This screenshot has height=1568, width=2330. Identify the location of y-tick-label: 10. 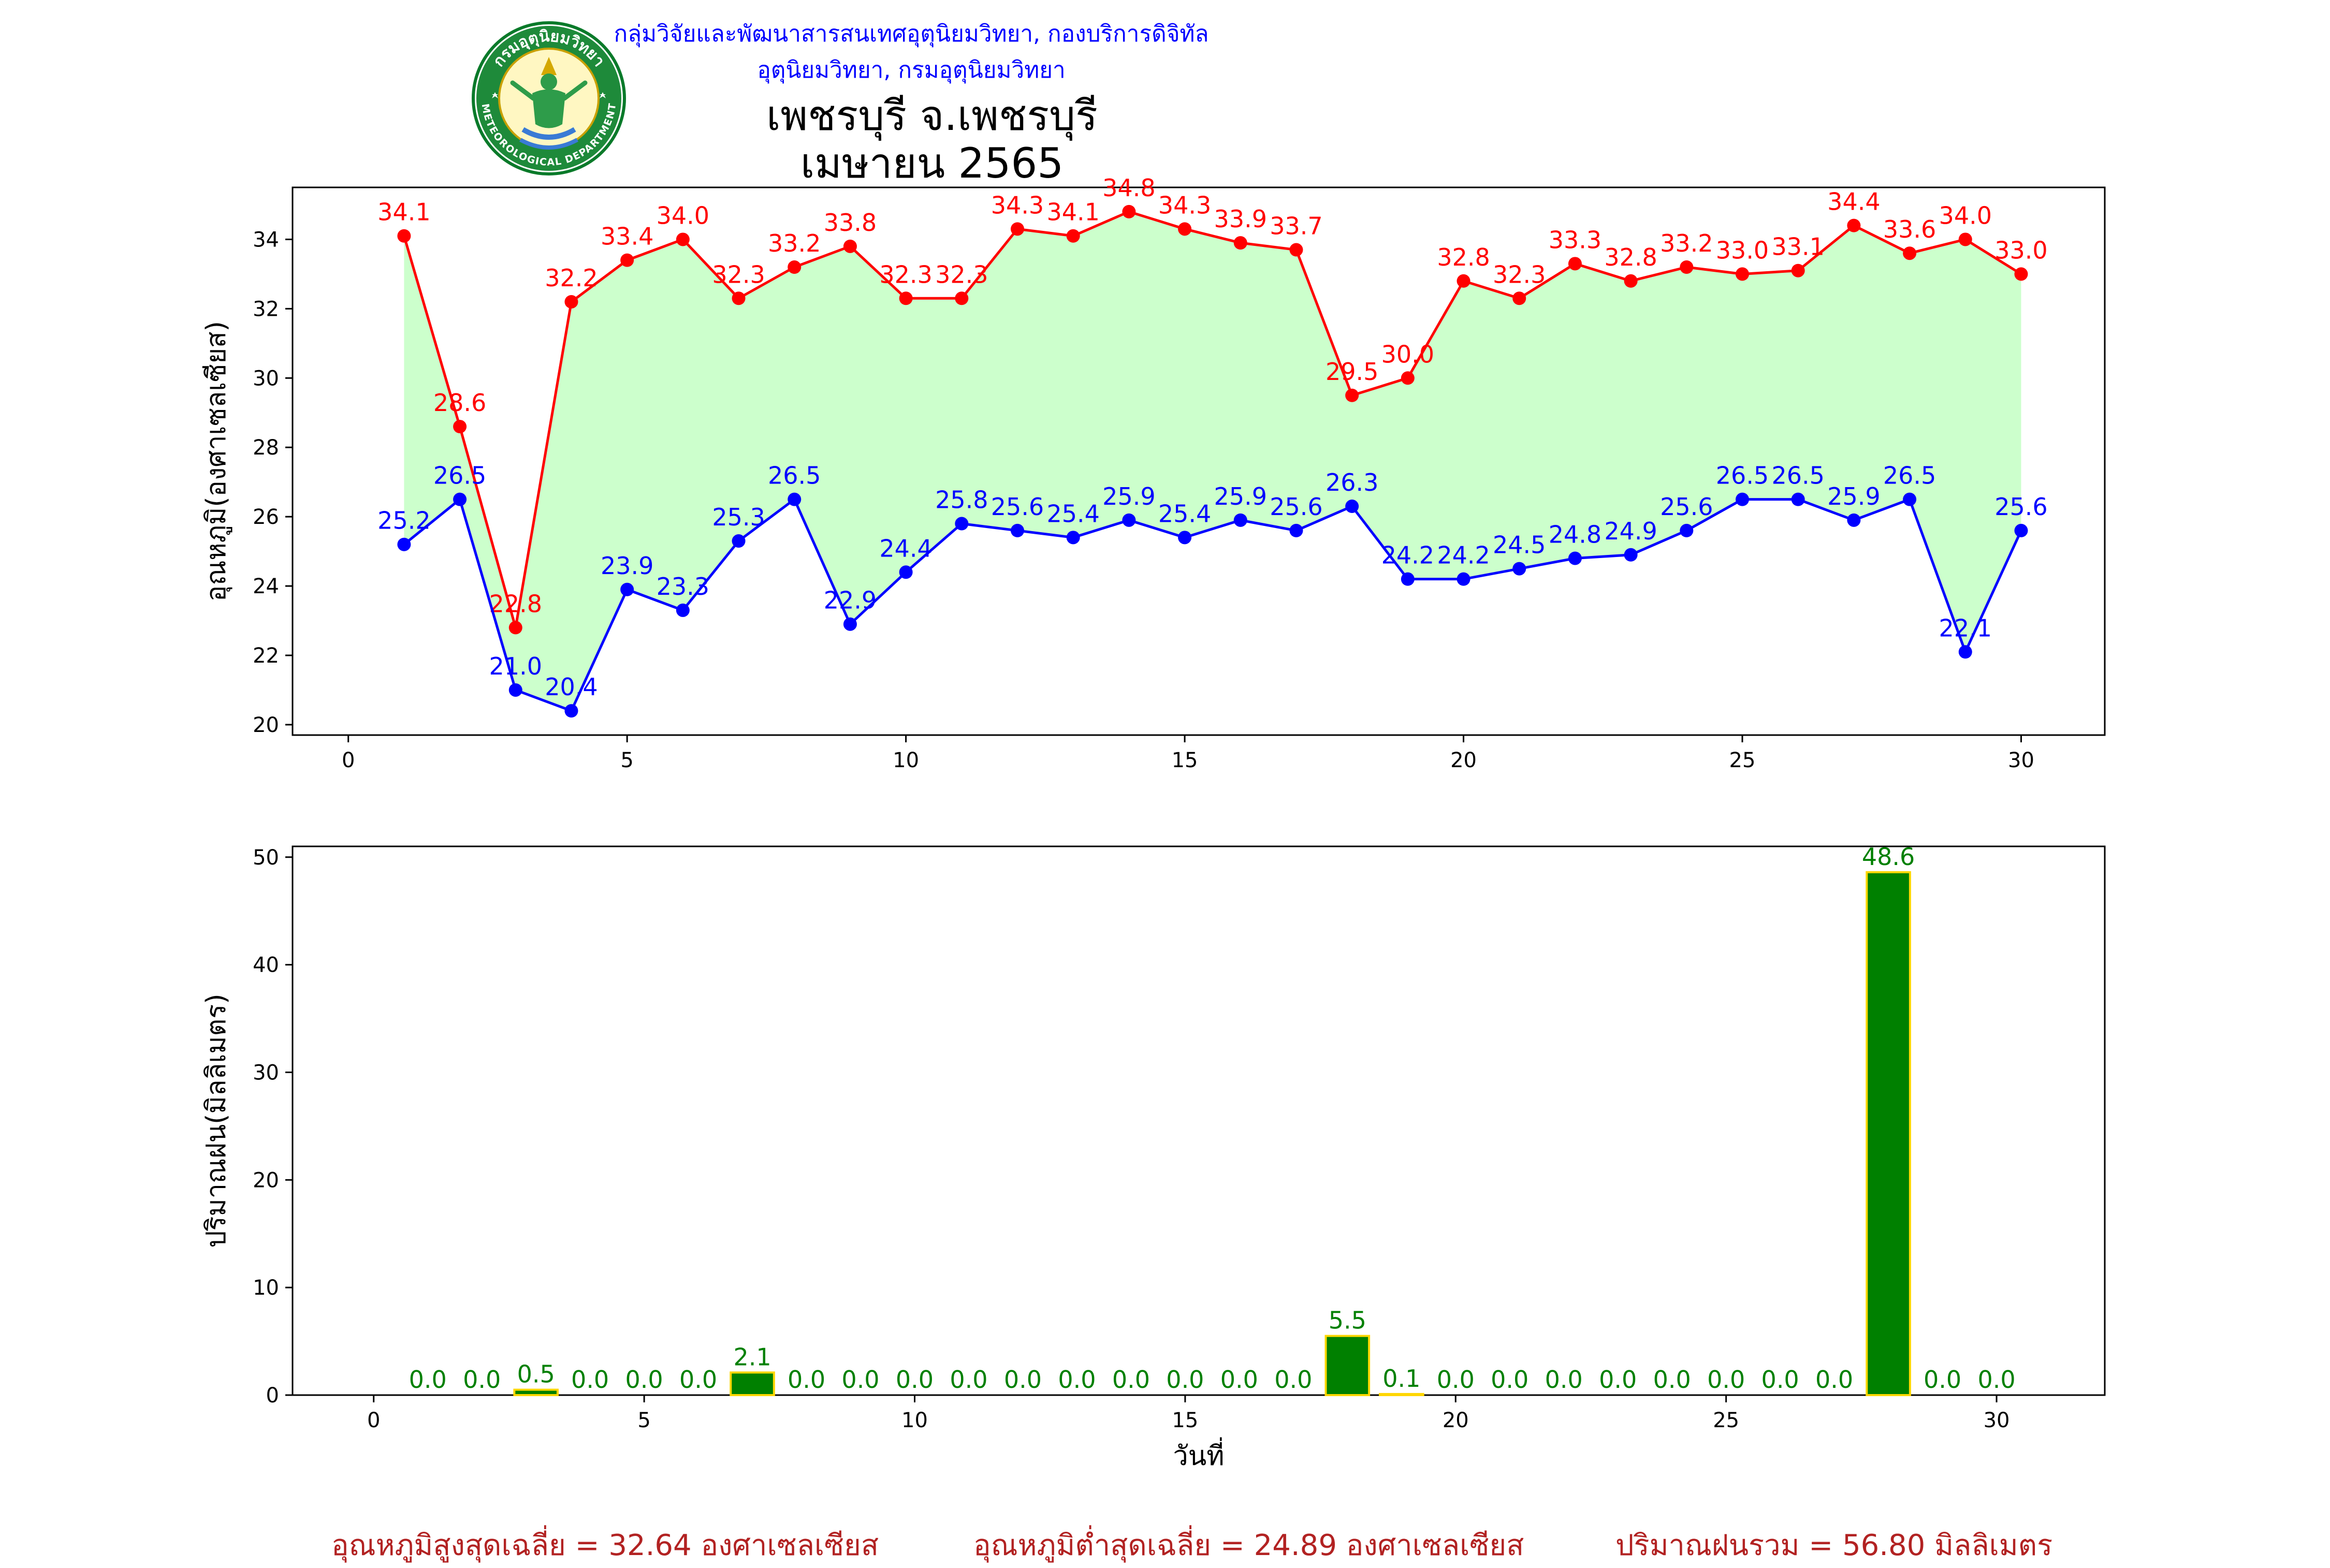
(266, 1288).